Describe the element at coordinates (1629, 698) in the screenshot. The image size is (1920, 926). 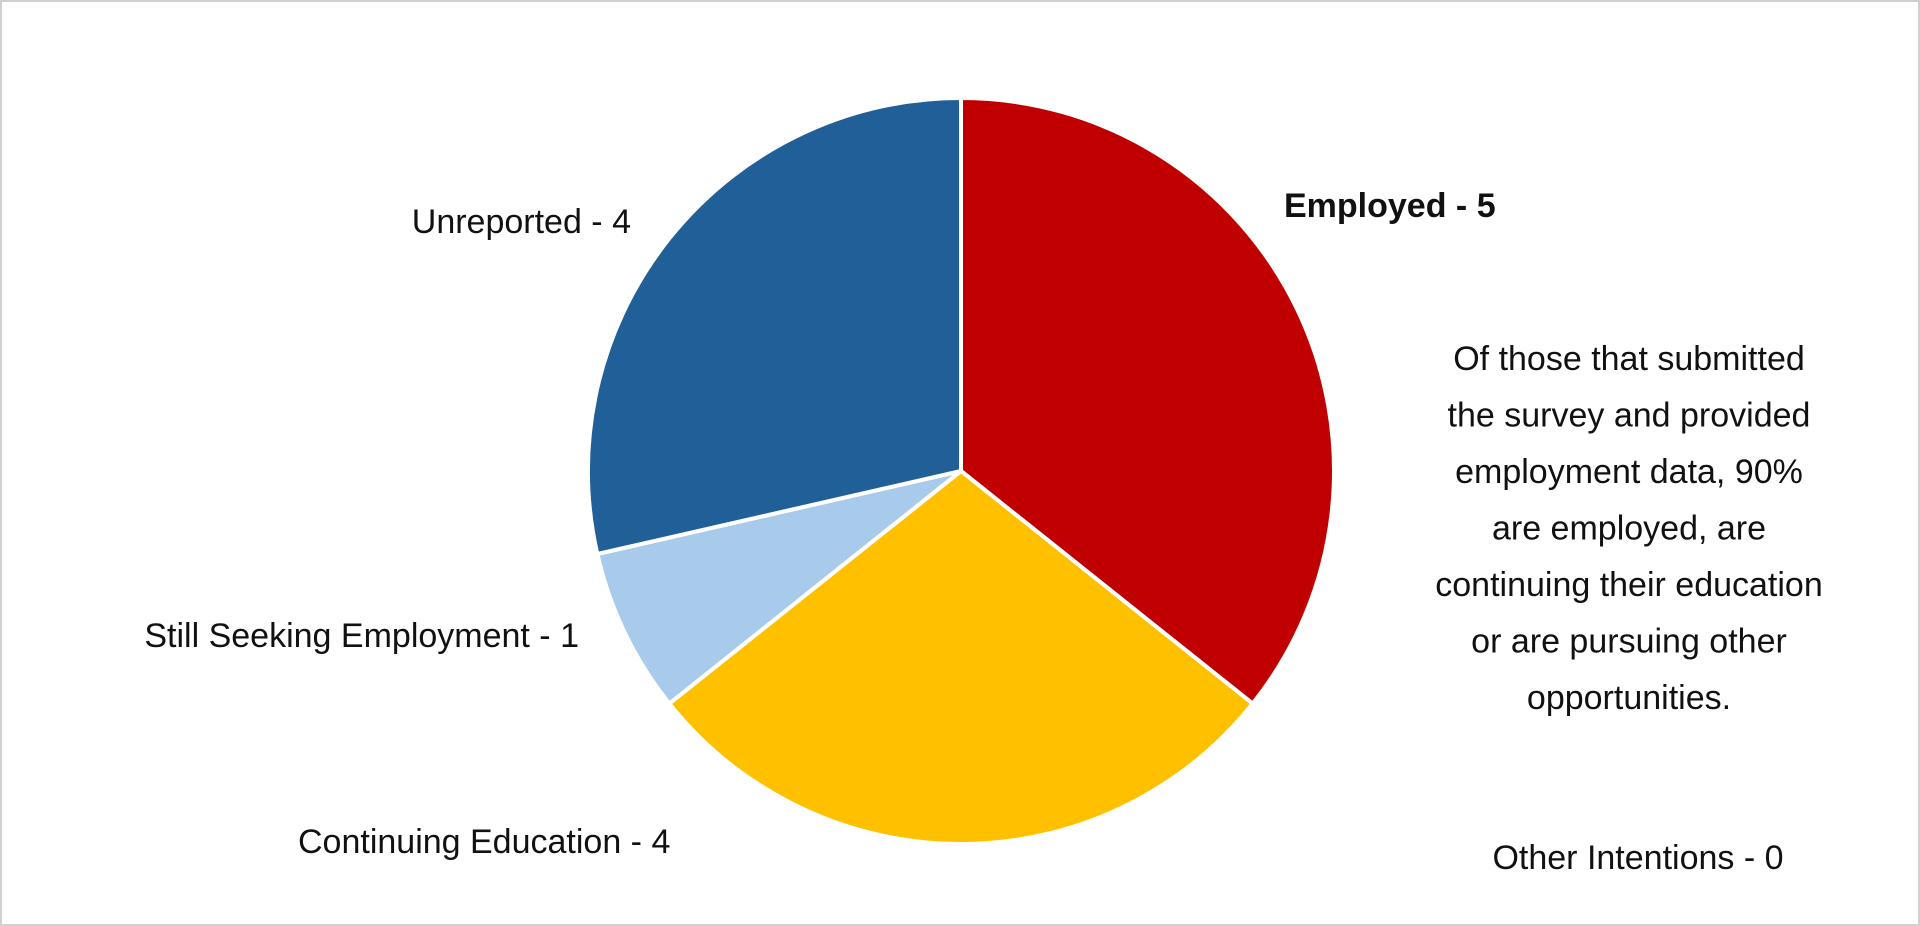
I see `annotation-line: opportunities.` at that location.